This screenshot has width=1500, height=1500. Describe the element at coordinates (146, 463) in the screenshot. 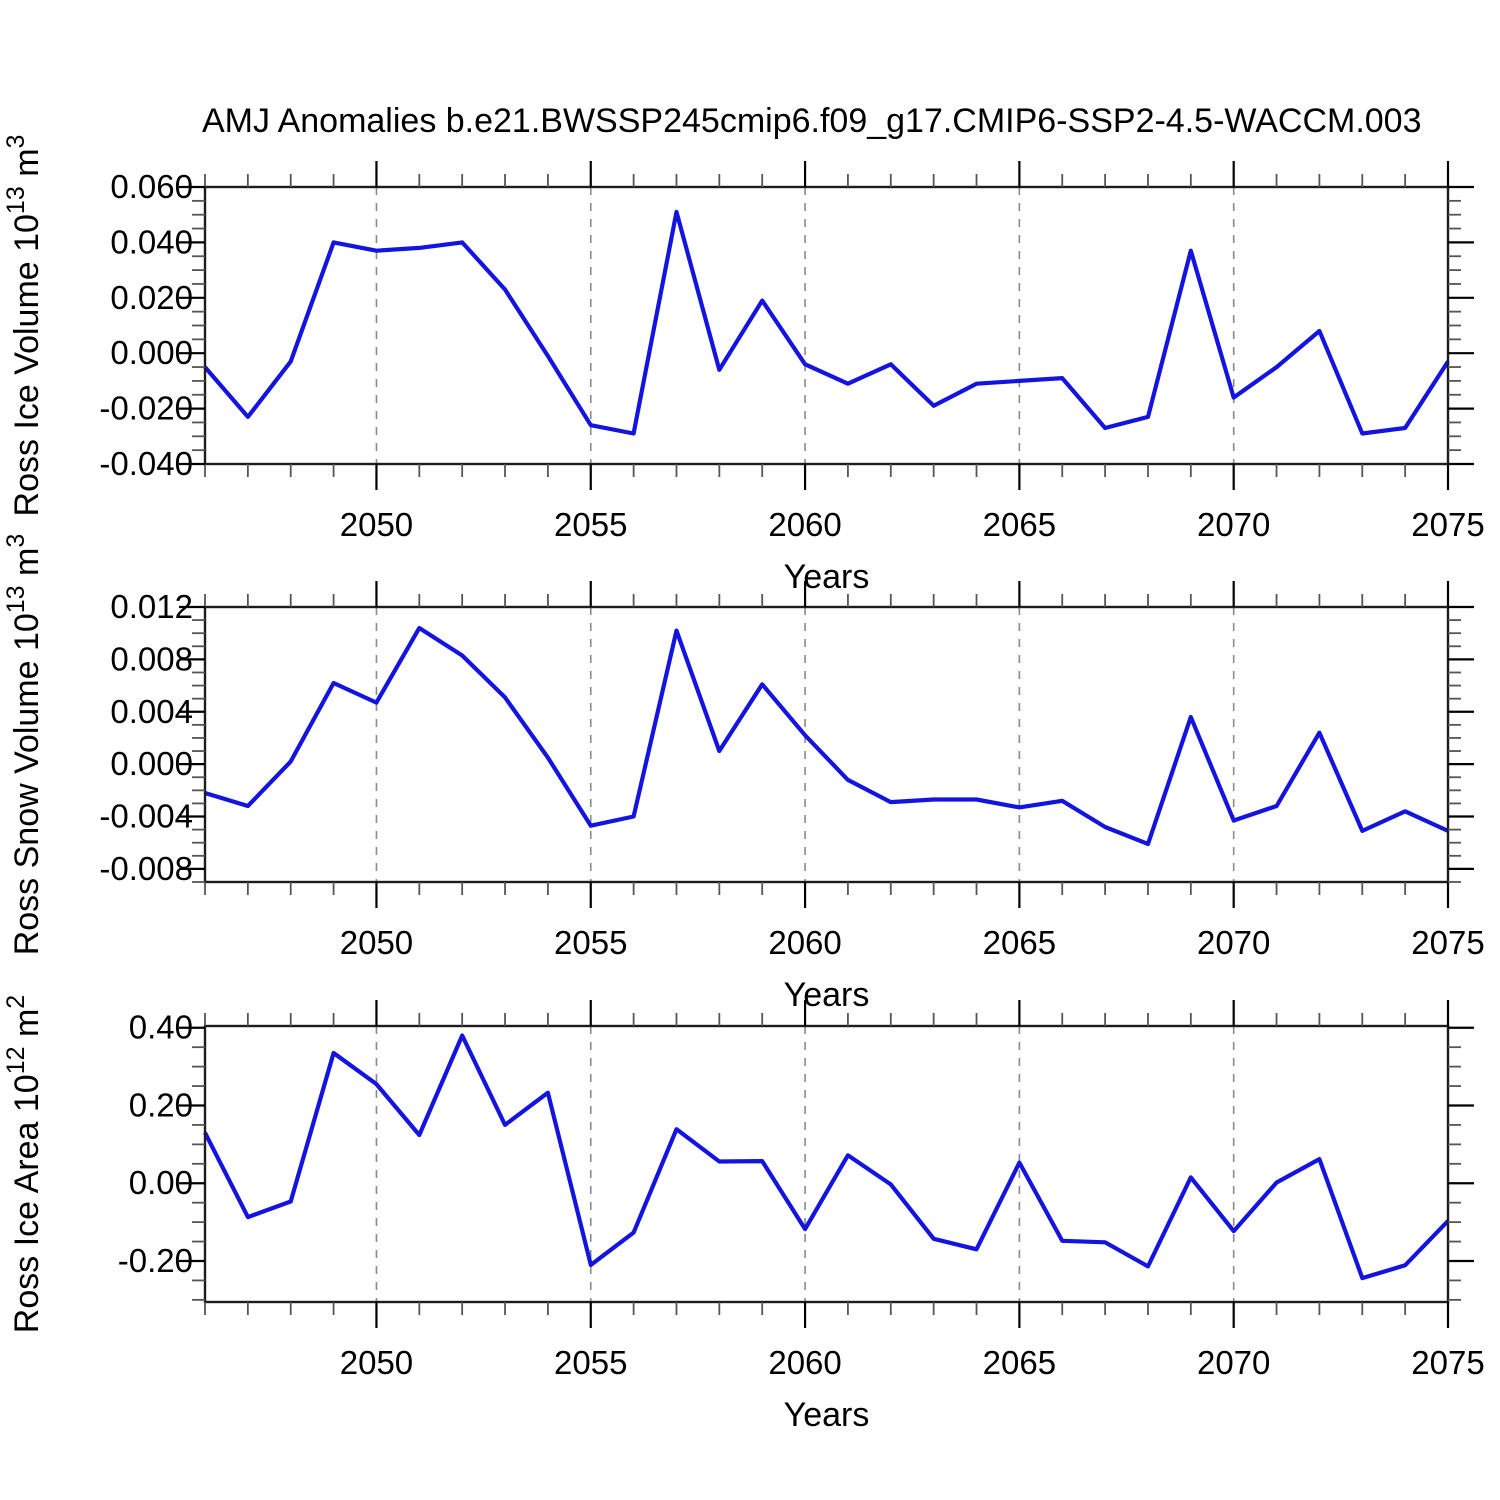

I see `y-tick-label: -0.040` at that location.